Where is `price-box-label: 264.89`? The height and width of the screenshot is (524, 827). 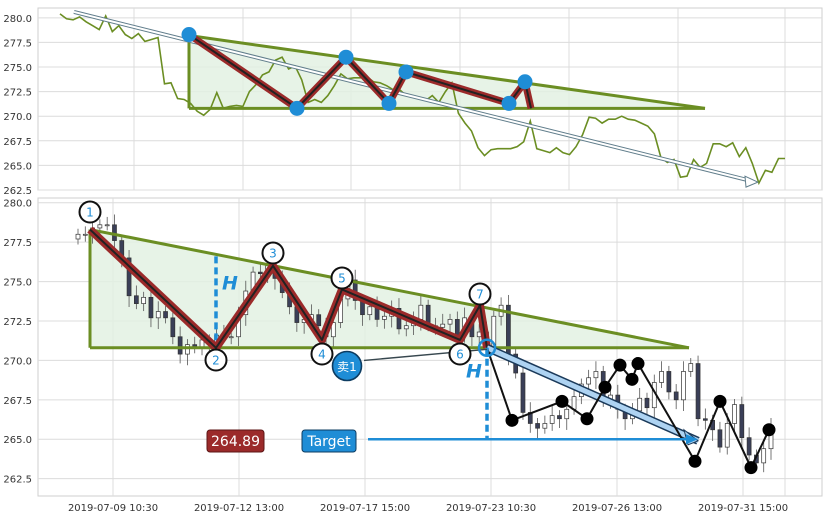 price-box-label: 264.89 is located at coordinates (235, 442).